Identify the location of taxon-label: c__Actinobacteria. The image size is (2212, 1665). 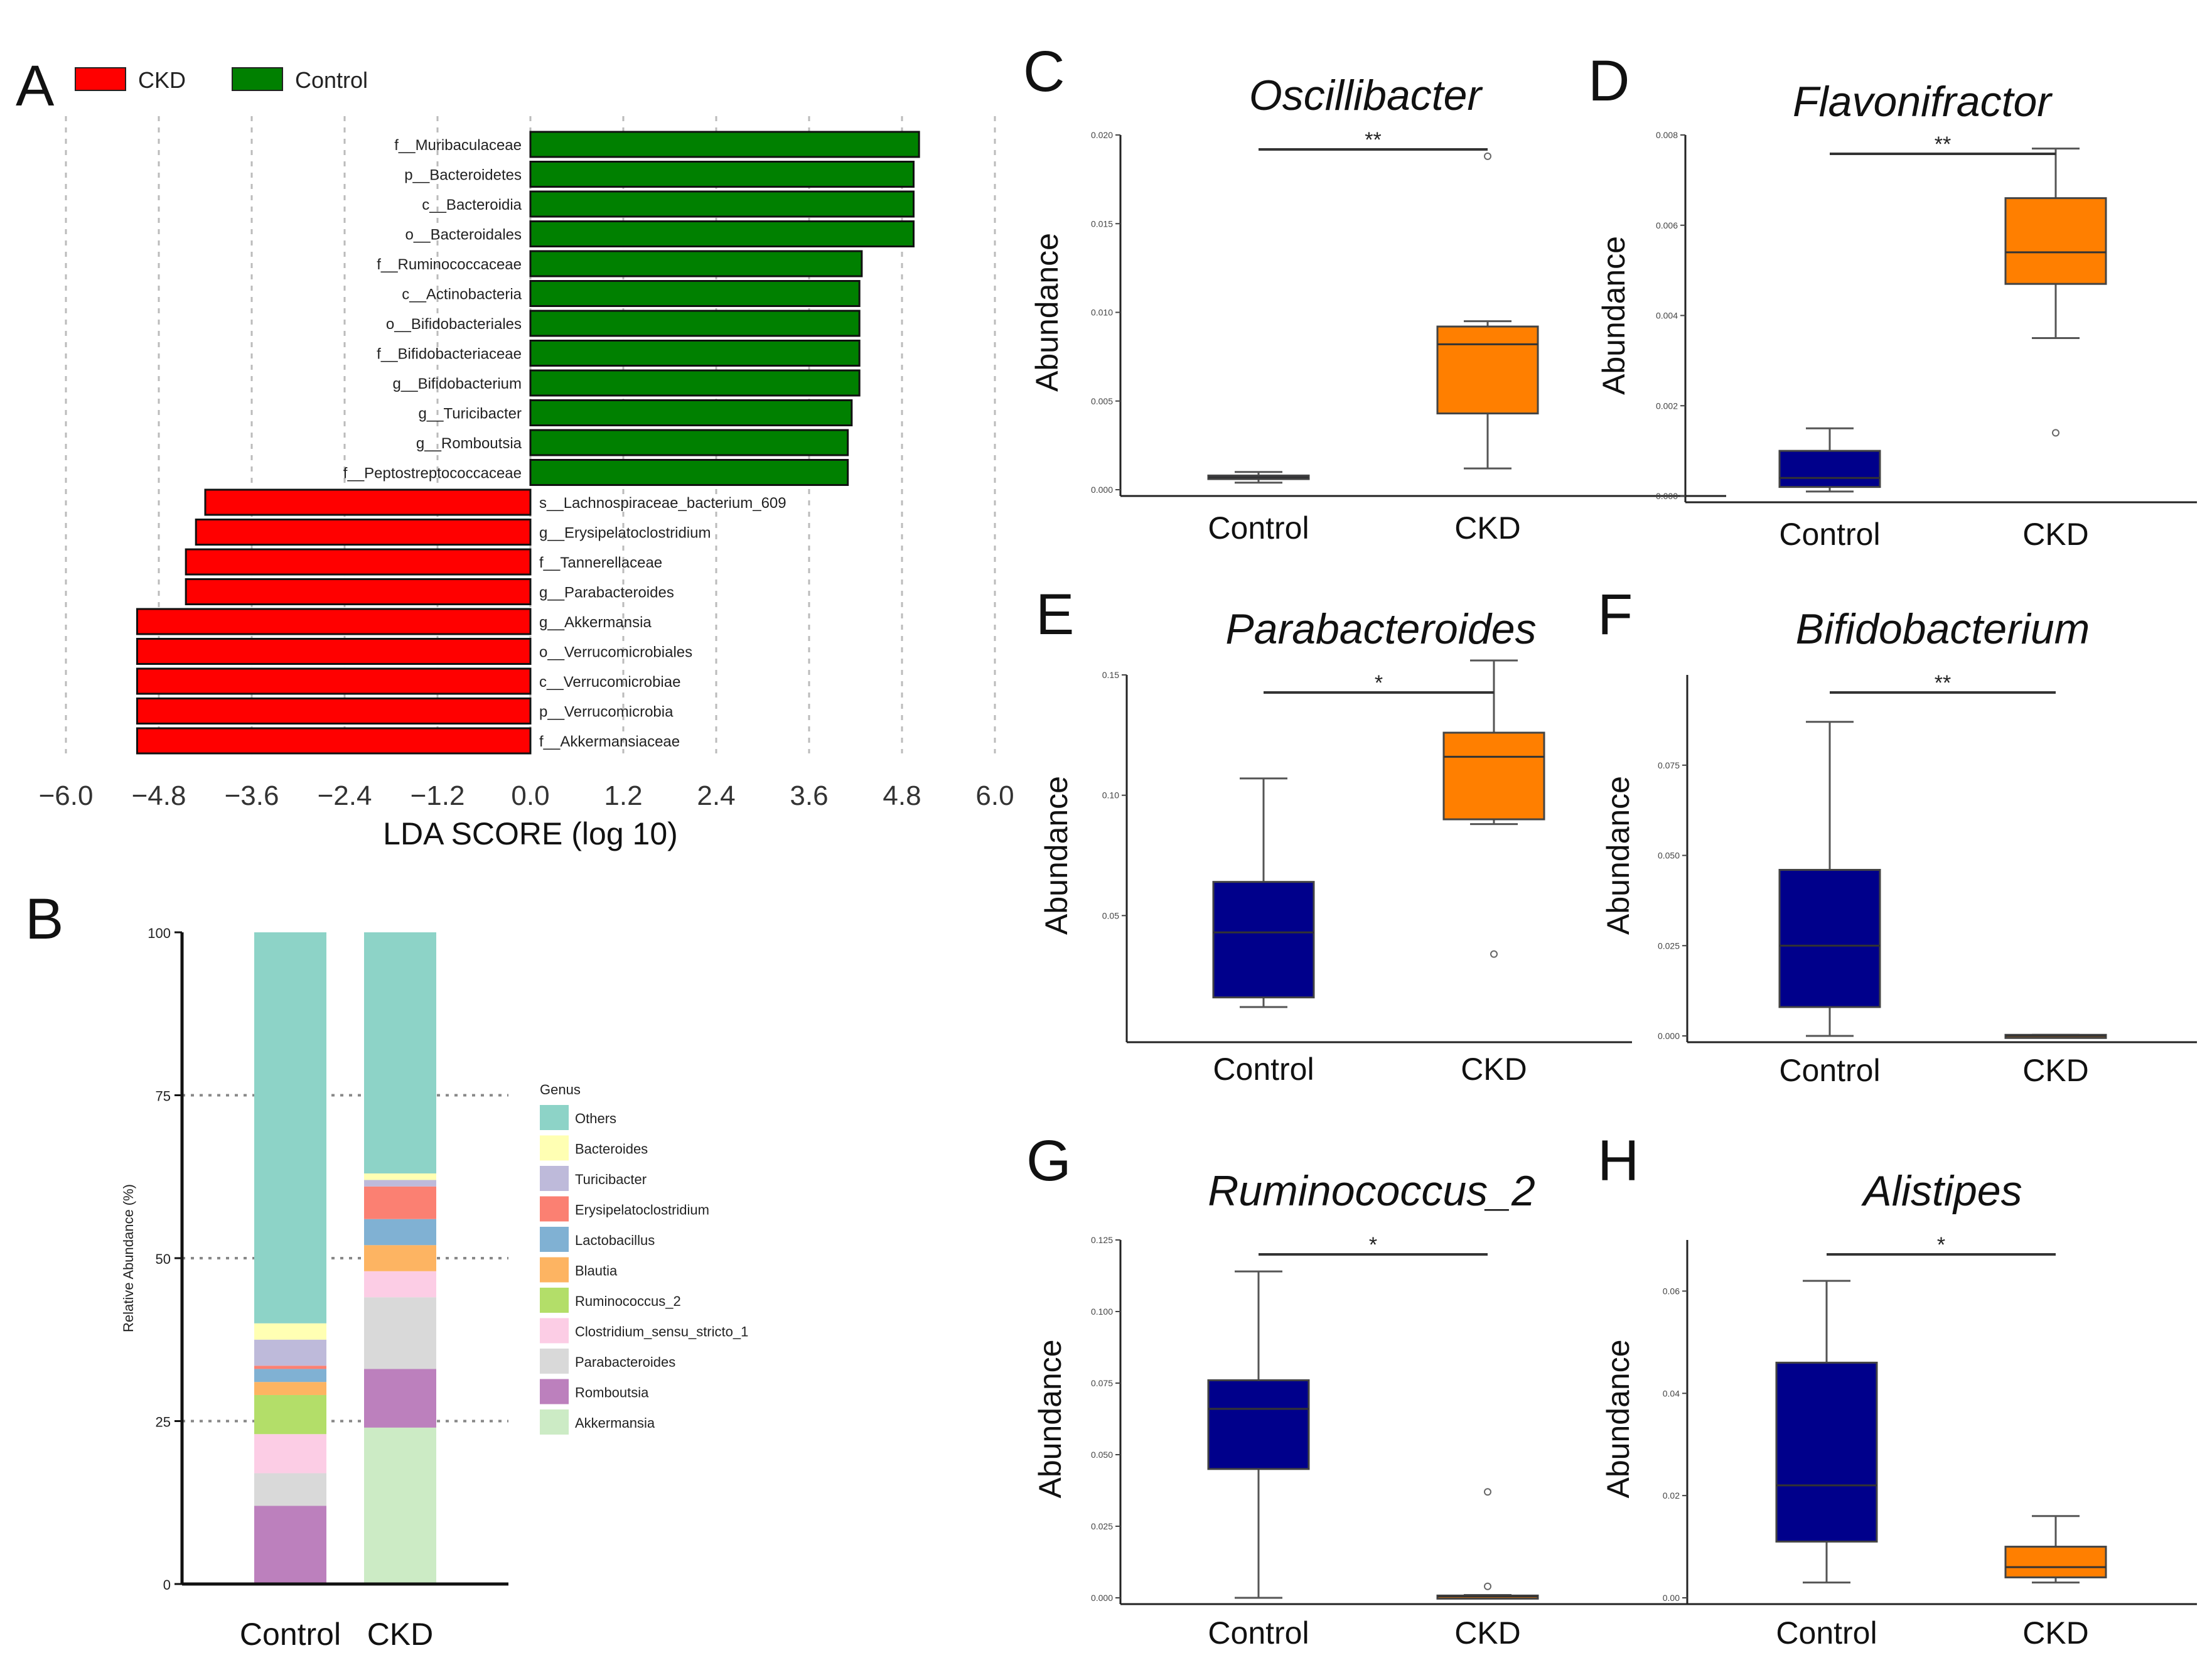
(462, 294).